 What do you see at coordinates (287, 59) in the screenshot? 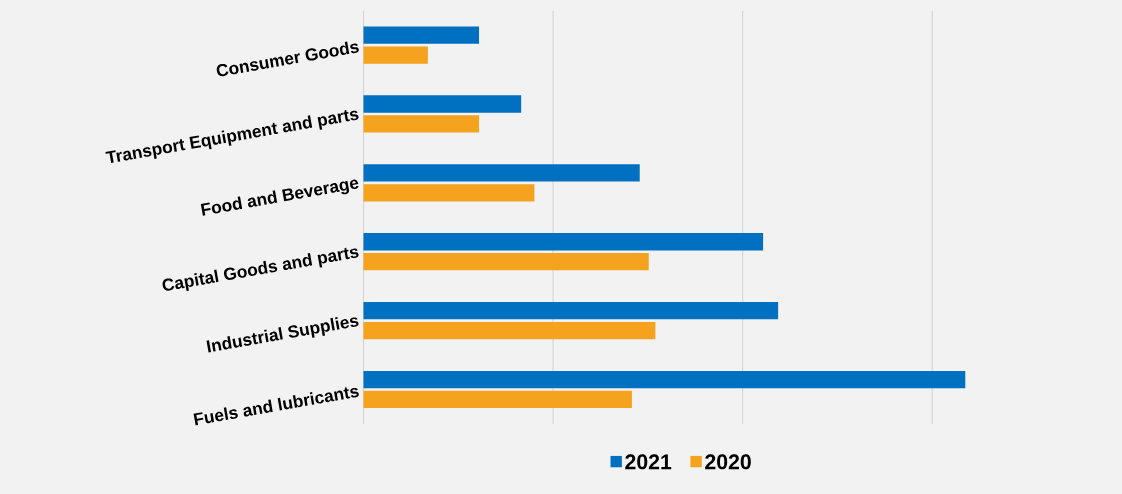
I see `y-tick-label: Consumer Goods` at bounding box center [287, 59].